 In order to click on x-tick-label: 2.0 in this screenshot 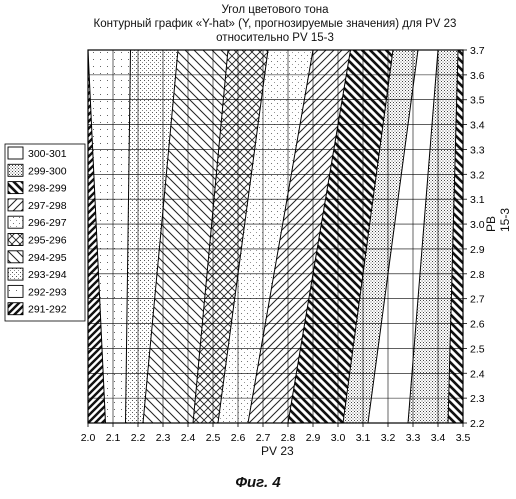, I will do `click(88, 438)`.